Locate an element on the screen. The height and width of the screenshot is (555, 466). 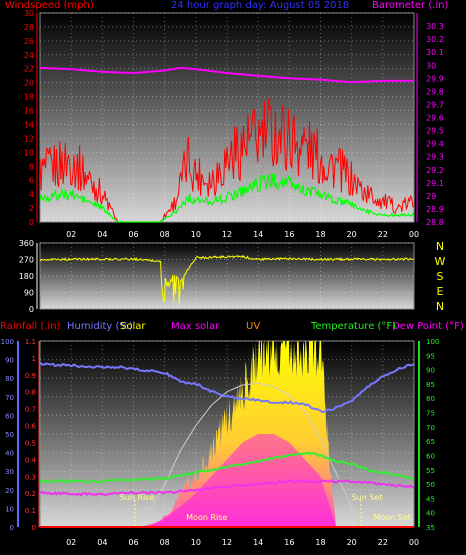
humidity-tick-label: 60 is located at coordinates (9, 416).